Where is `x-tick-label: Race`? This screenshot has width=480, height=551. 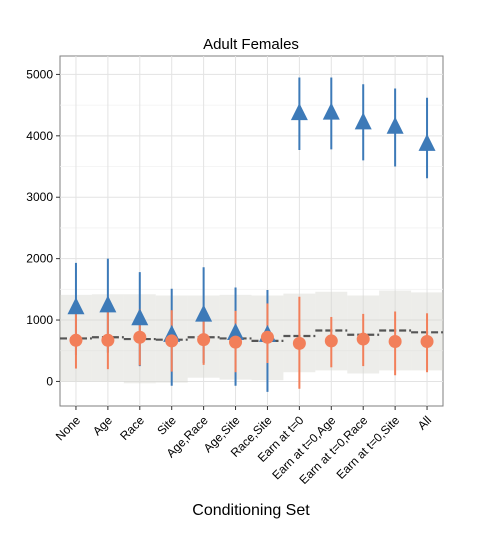
x-tick-label: Race is located at coordinates (132, 428).